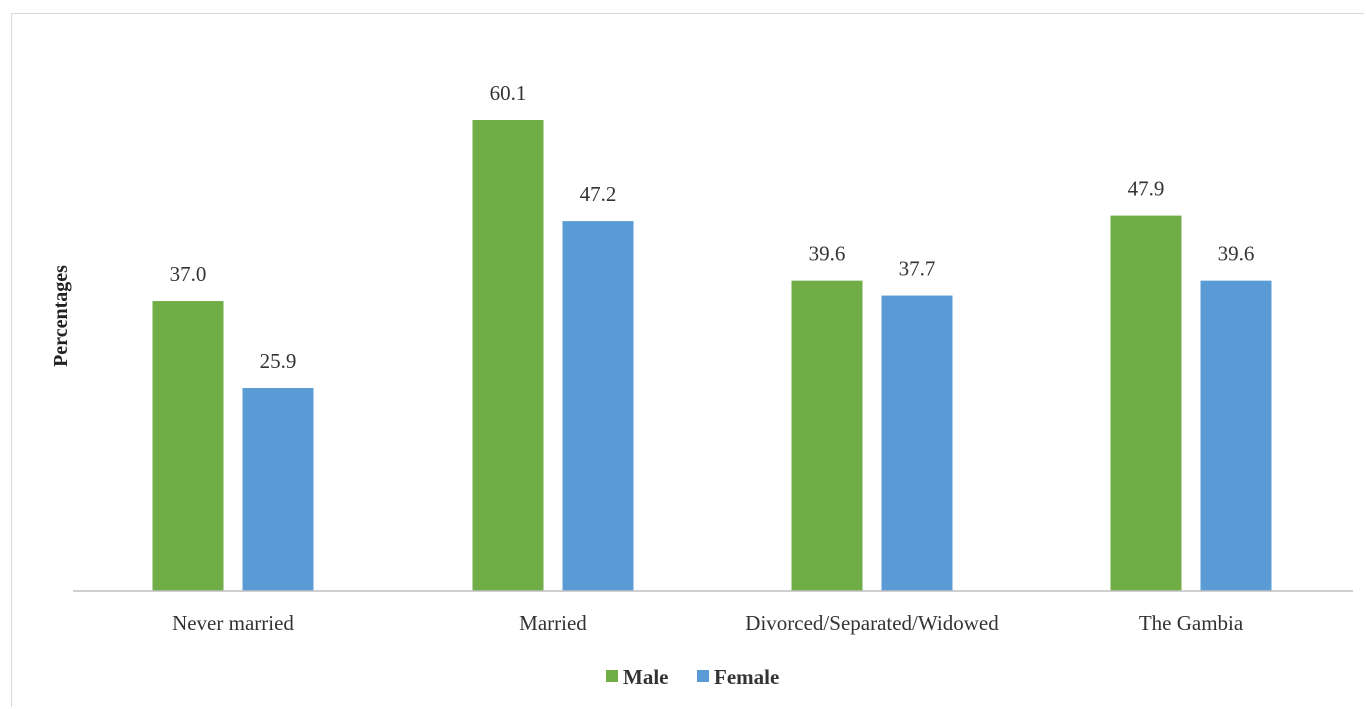 The height and width of the screenshot is (709, 1366). What do you see at coordinates (188, 274) in the screenshot?
I see `value-label-male-1: 37.0` at bounding box center [188, 274].